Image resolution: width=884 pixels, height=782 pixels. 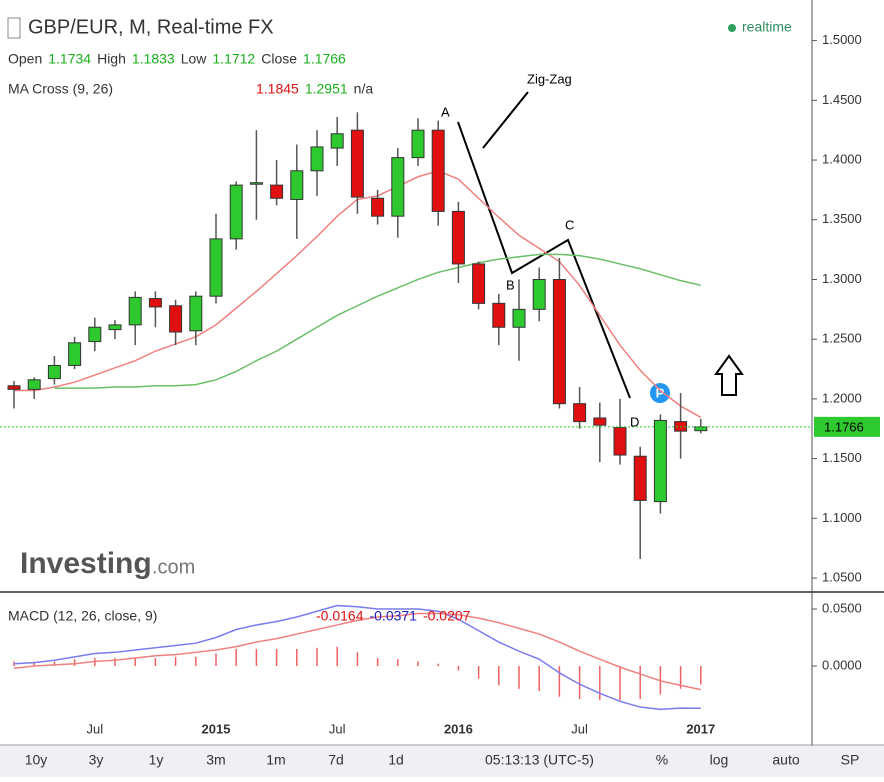 What do you see at coordinates (173, 567) in the screenshot?
I see `watermark: .com` at bounding box center [173, 567].